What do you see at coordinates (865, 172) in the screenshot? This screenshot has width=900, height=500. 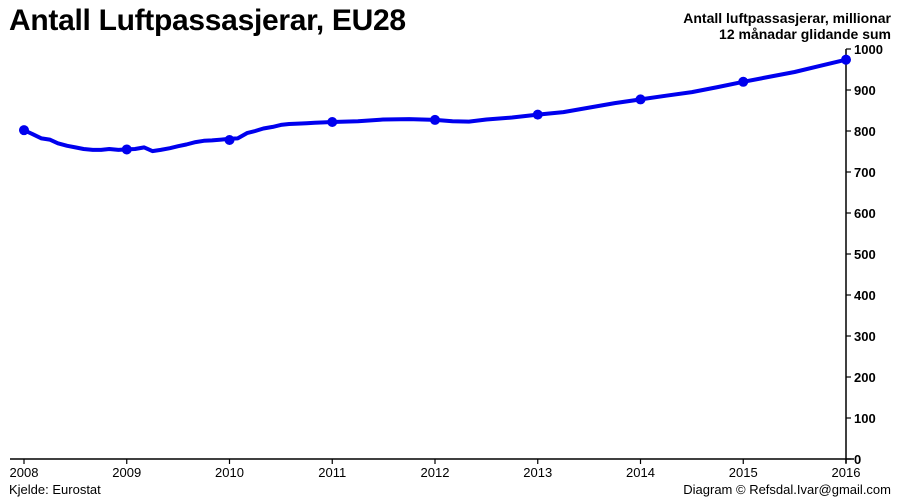 I see `y-tick-label: 700` at bounding box center [865, 172].